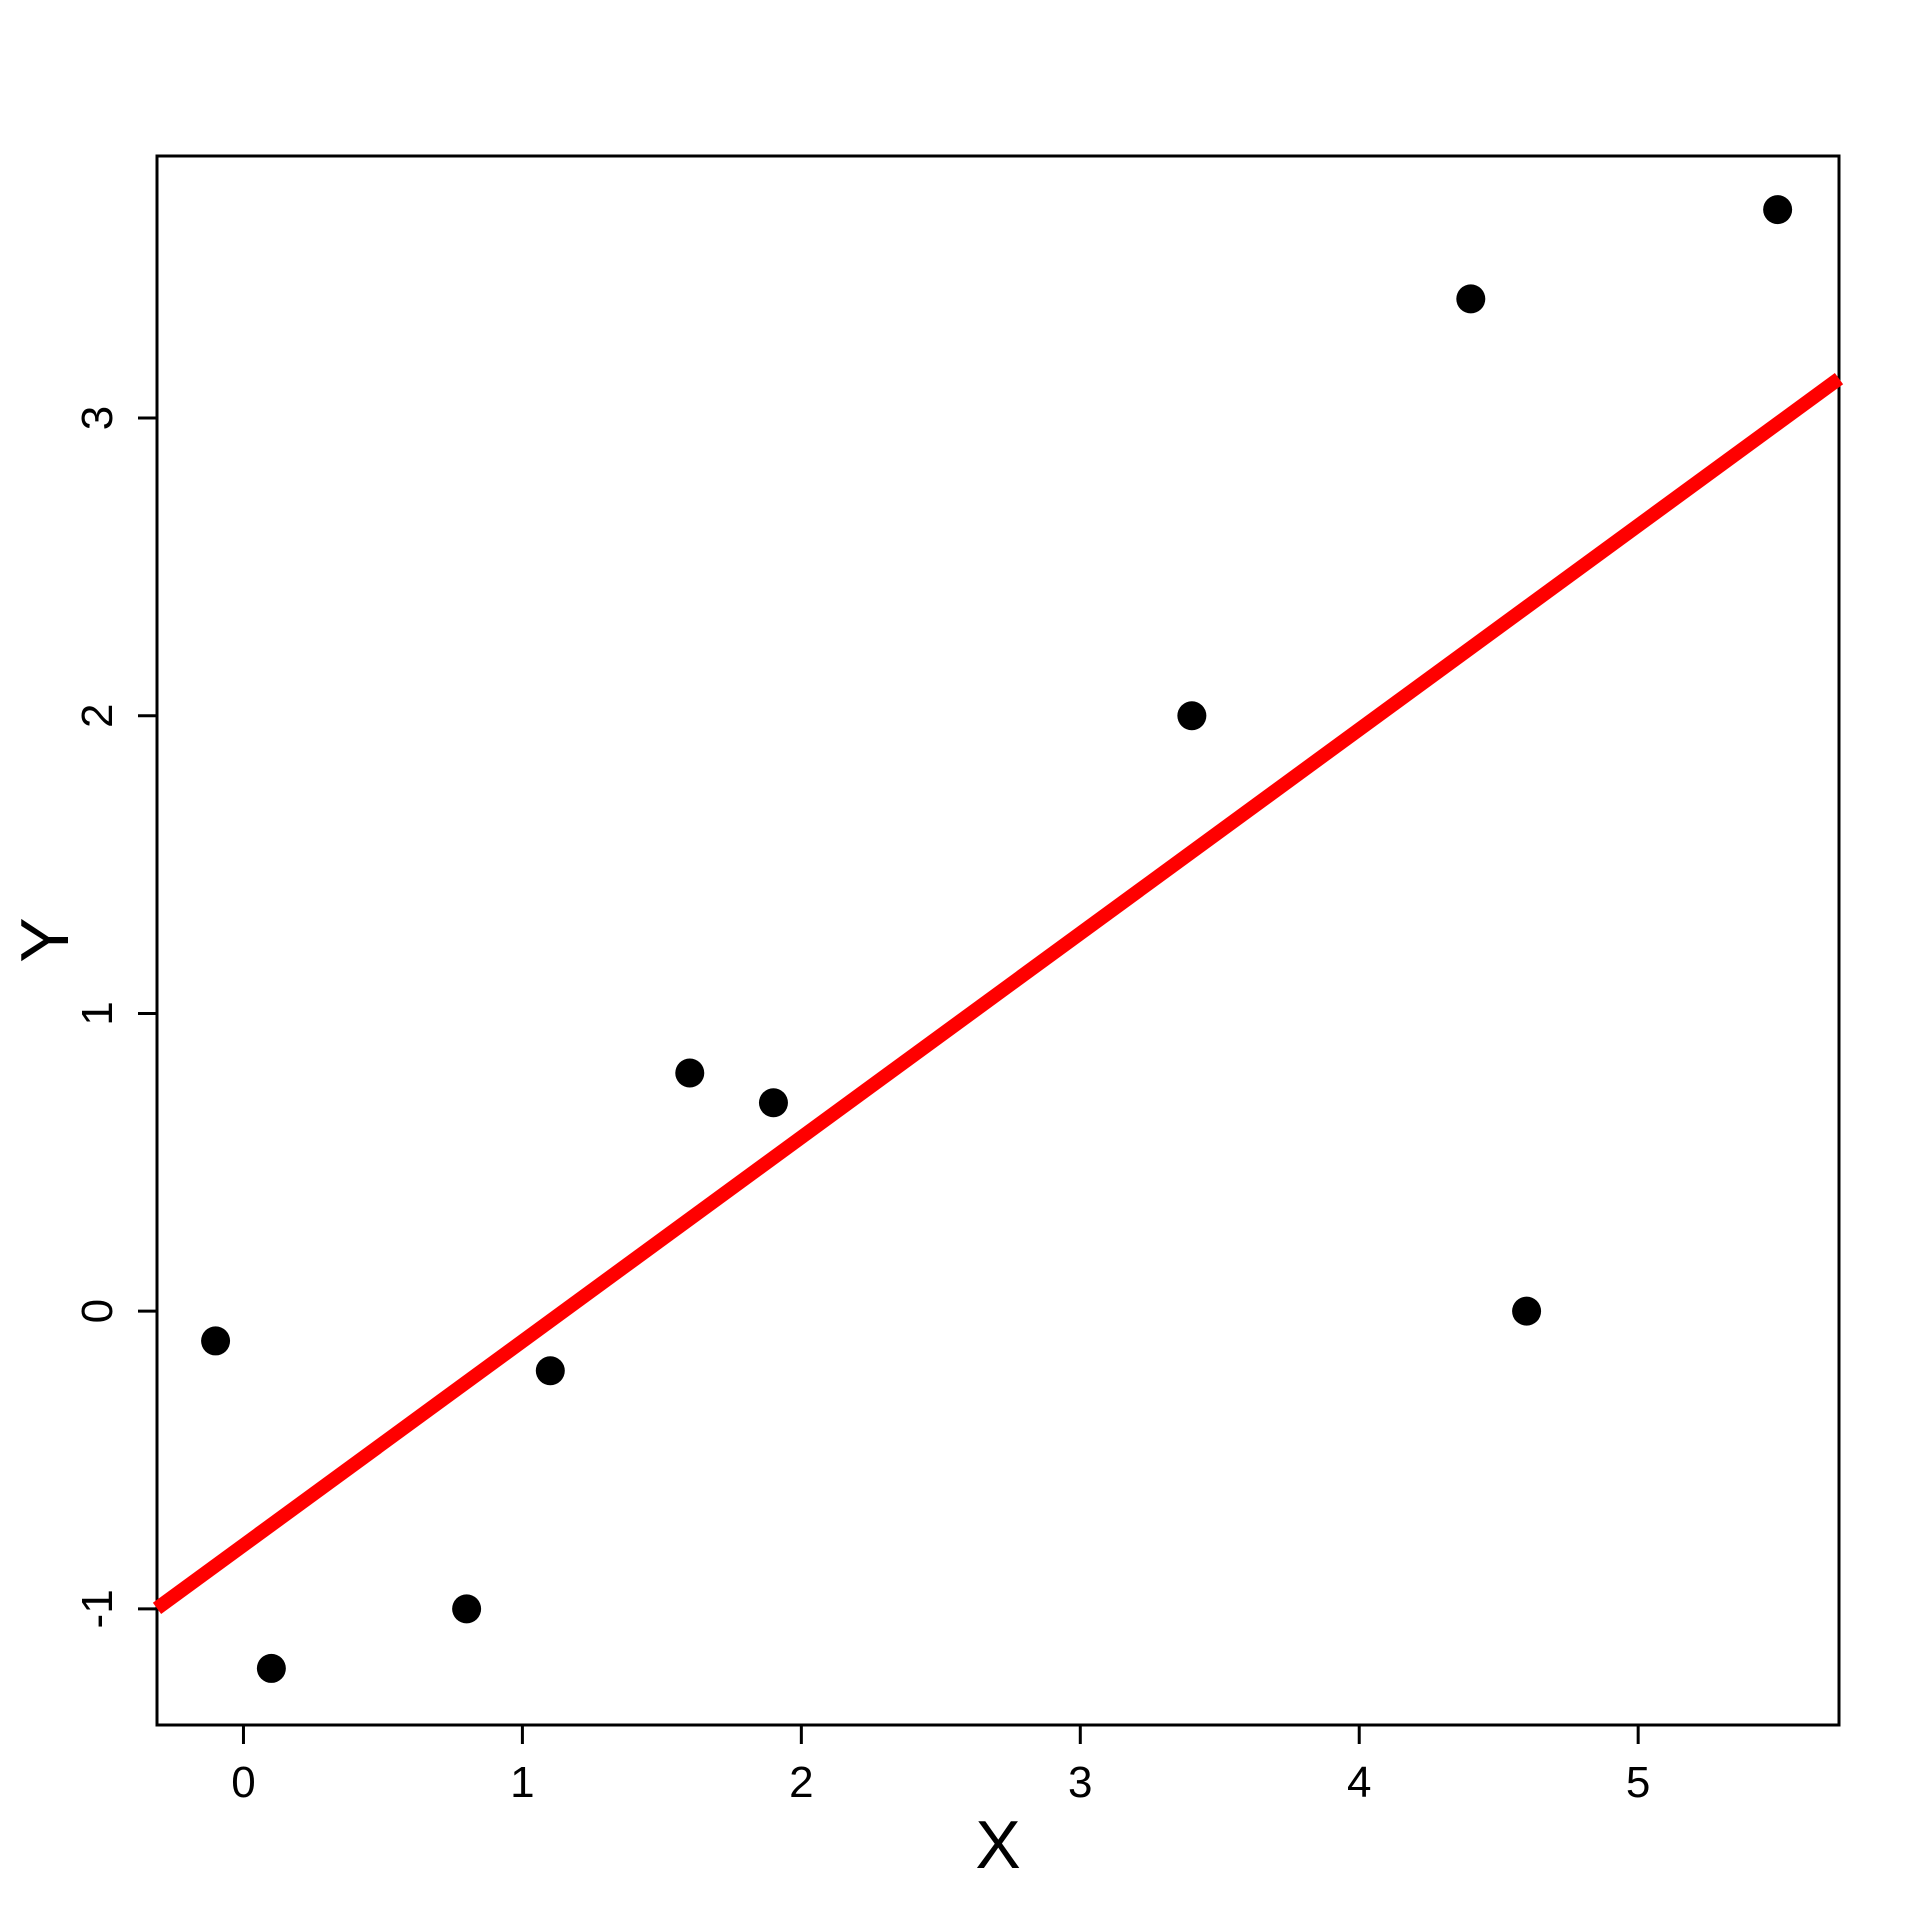  What do you see at coordinates (1638, 1782) in the screenshot?
I see `x-tick-label: 5` at bounding box center [1638, 1782].